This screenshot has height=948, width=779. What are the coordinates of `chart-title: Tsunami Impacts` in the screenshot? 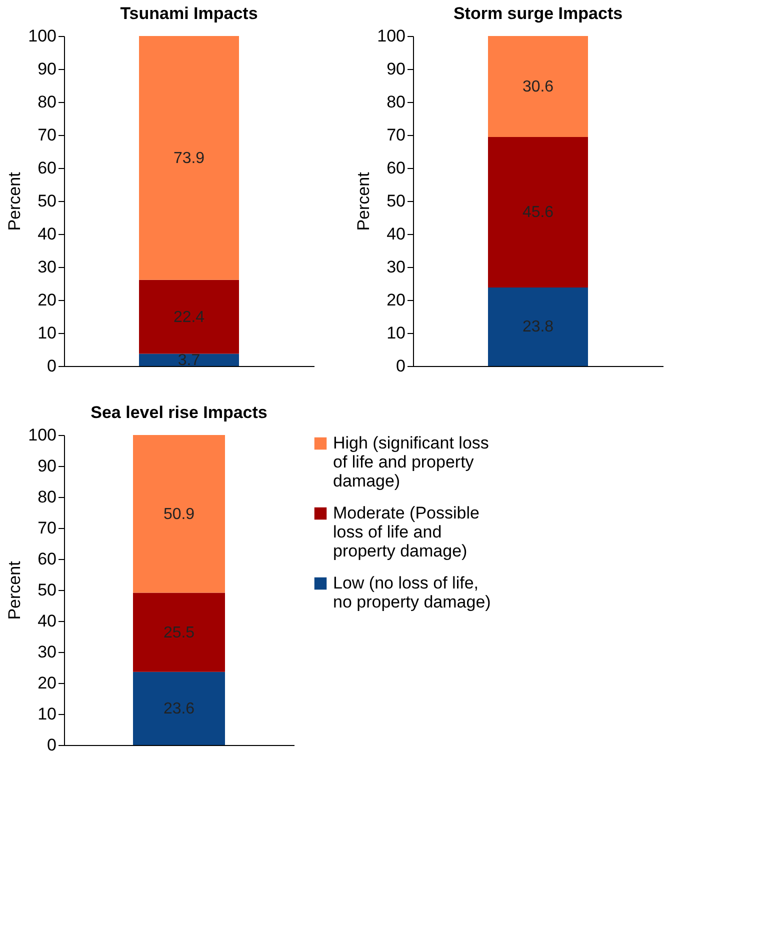 It's located at (189, 13).